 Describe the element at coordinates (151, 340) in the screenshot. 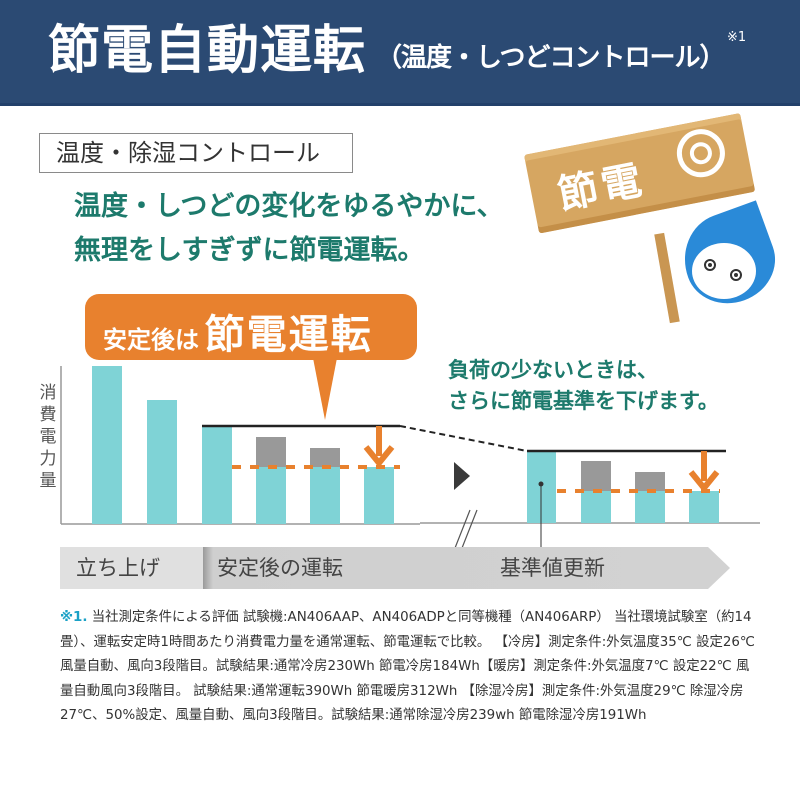

I see `callout-small: 安定後は` at that location.